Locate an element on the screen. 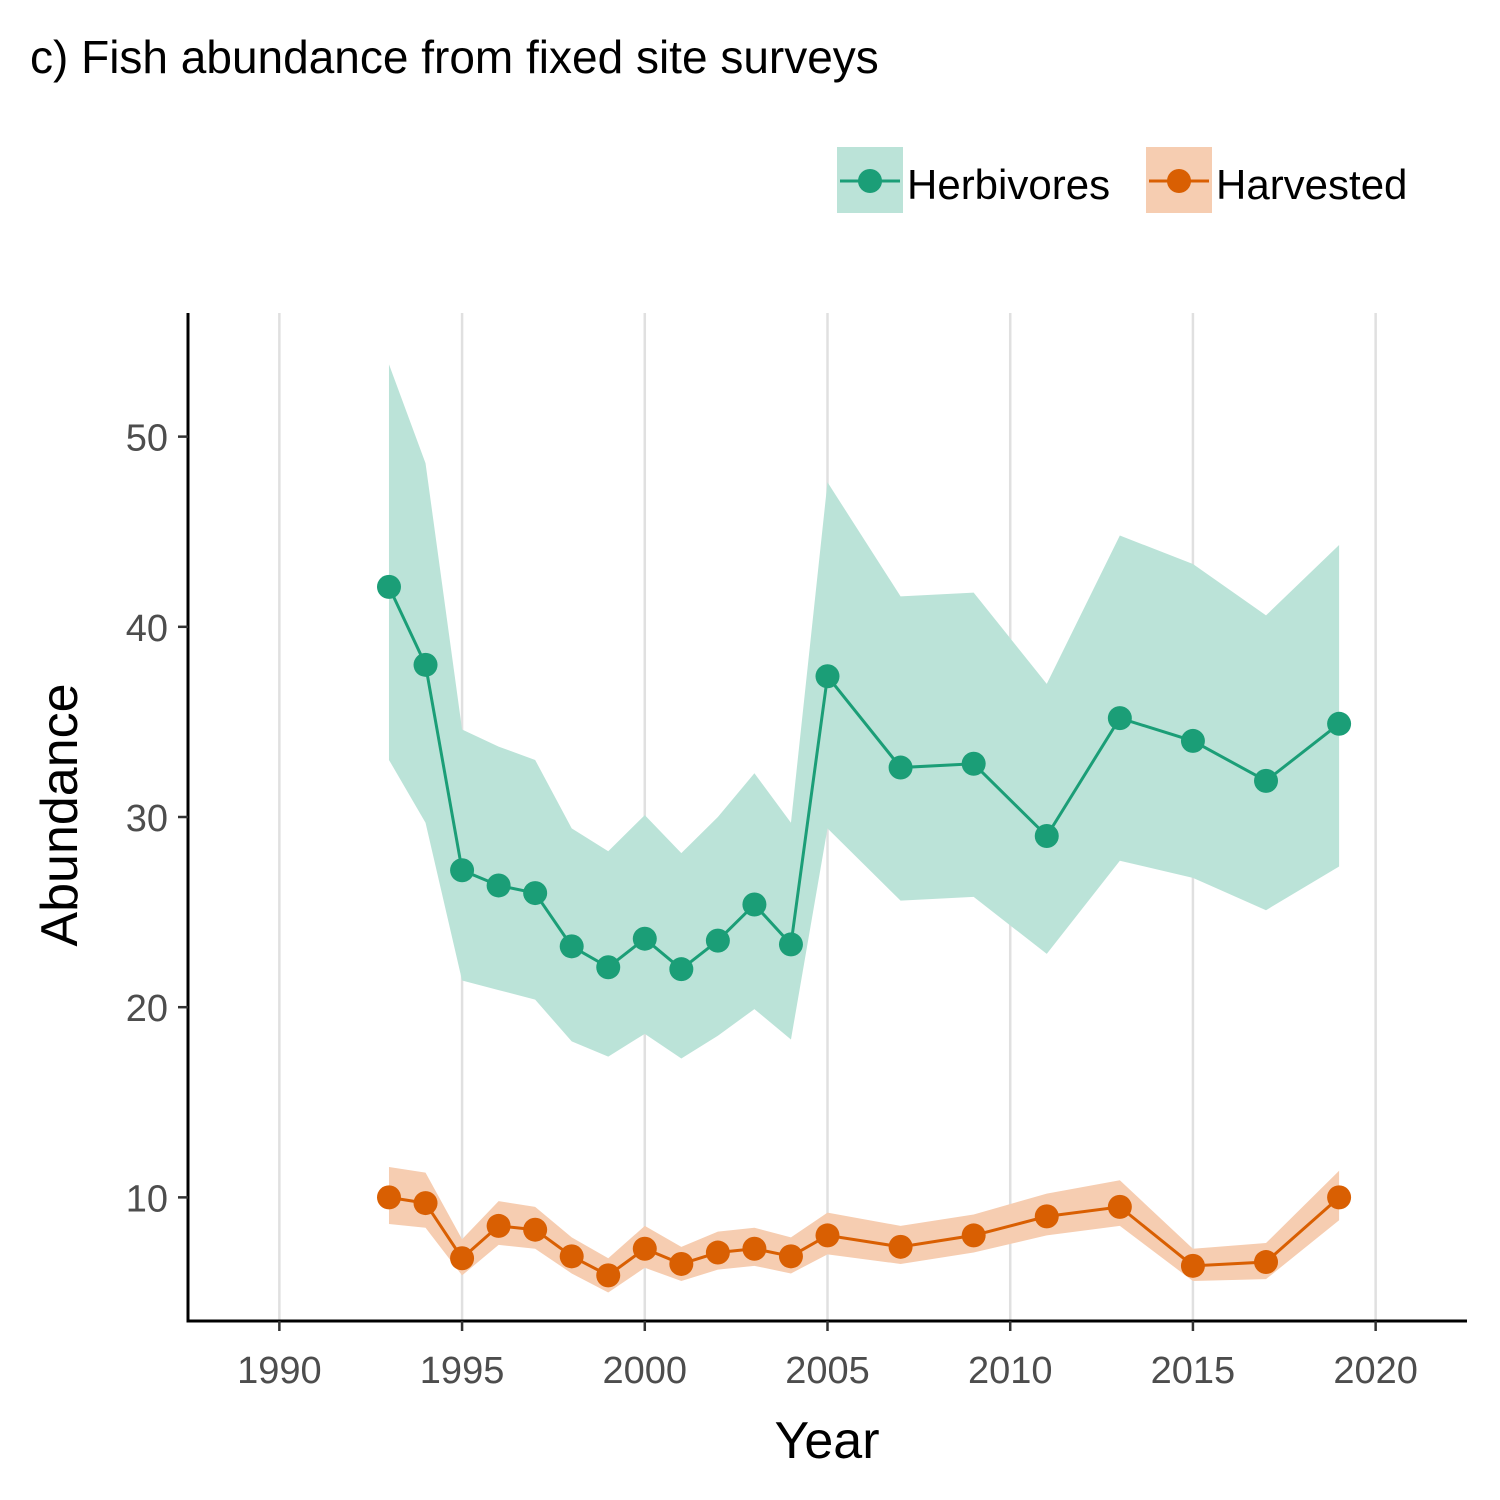 This screenshot has width=1500, height=1500. point-herbivores-2009 is located at coordinates (973, 763).